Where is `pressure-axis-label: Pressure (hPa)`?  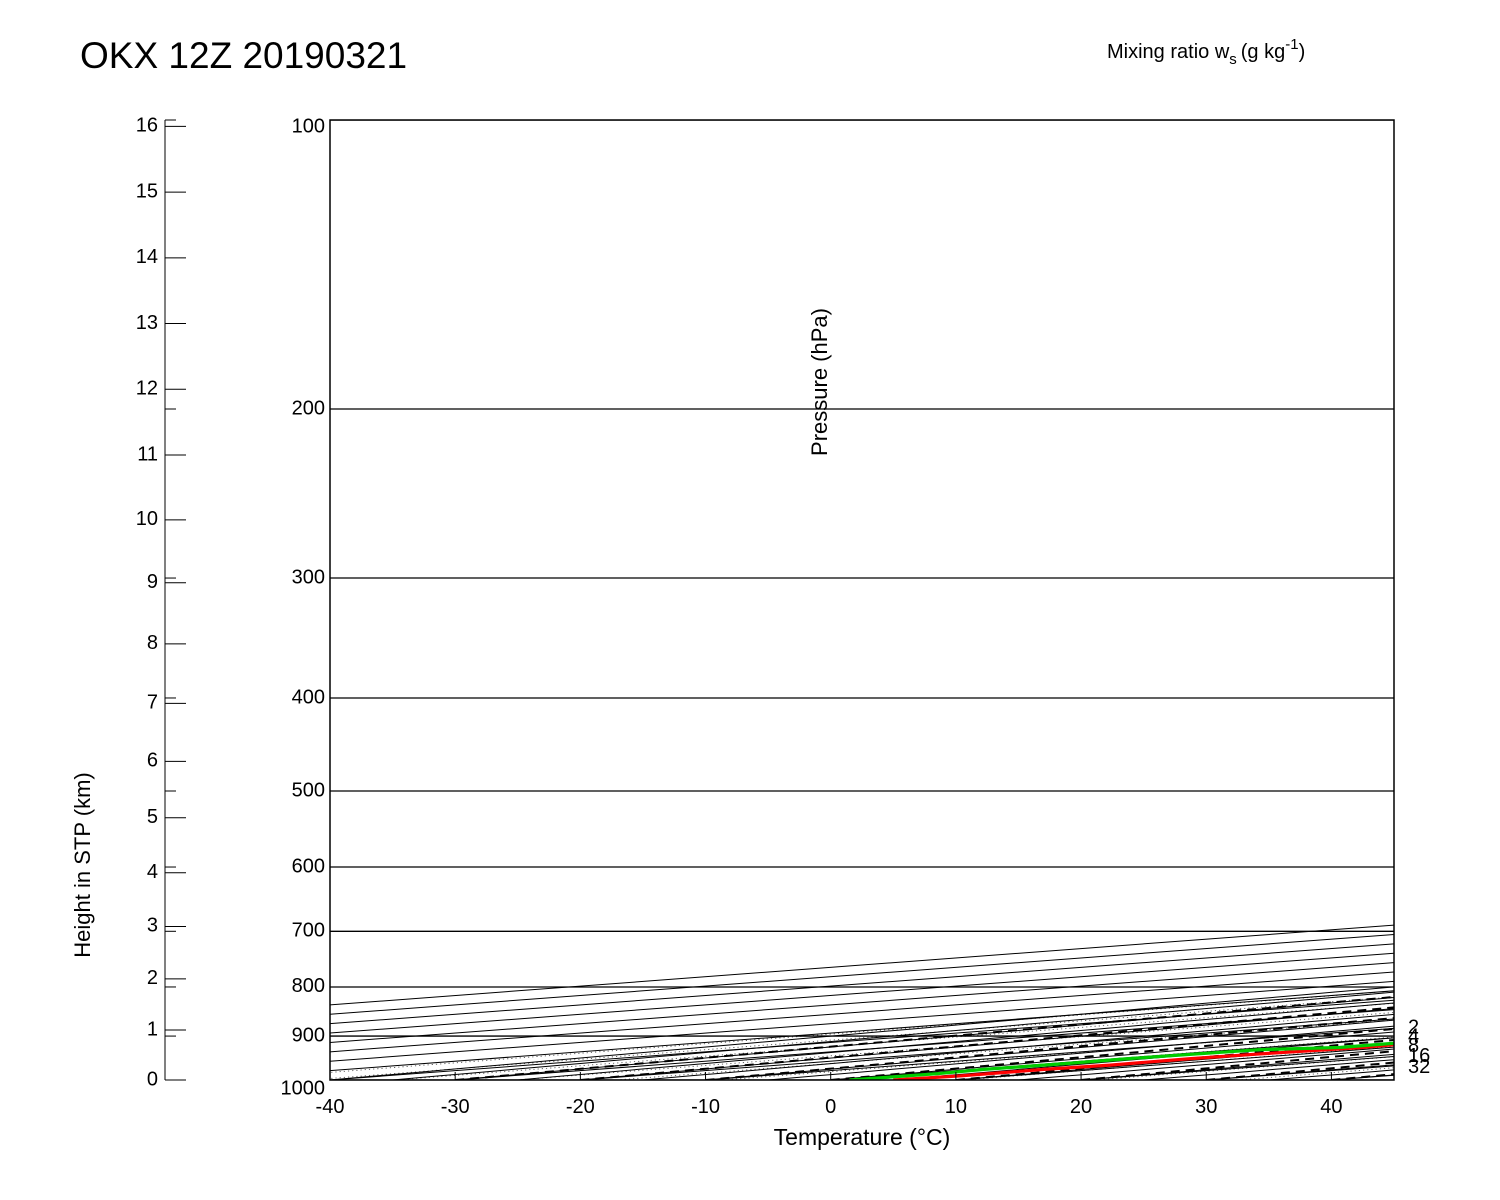 pressure-axis-label: Pressure (hPa) is located at coordinates (819, 382).